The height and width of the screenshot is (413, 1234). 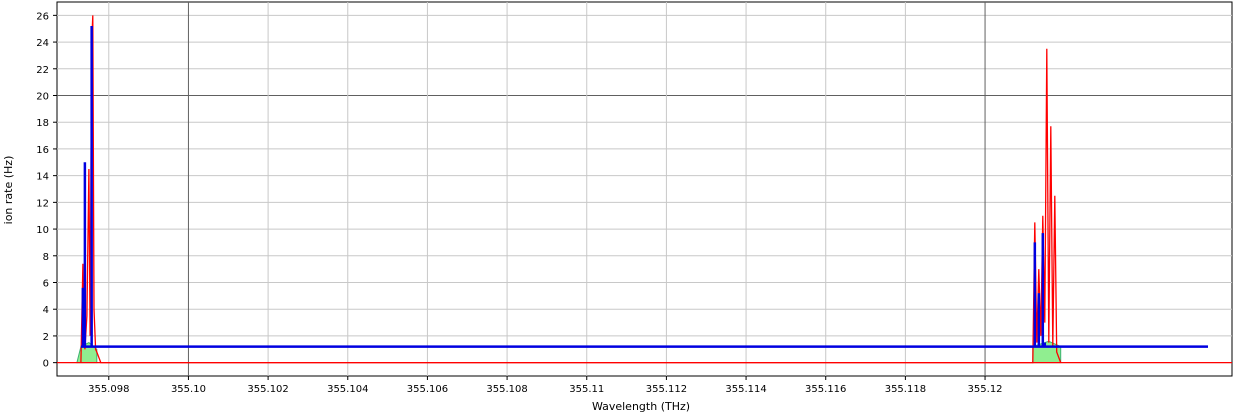 What do you see at coordinates (46, 337) in the screenshot?
I see `y-tick-label: 2` at bounding box center [46, 337].